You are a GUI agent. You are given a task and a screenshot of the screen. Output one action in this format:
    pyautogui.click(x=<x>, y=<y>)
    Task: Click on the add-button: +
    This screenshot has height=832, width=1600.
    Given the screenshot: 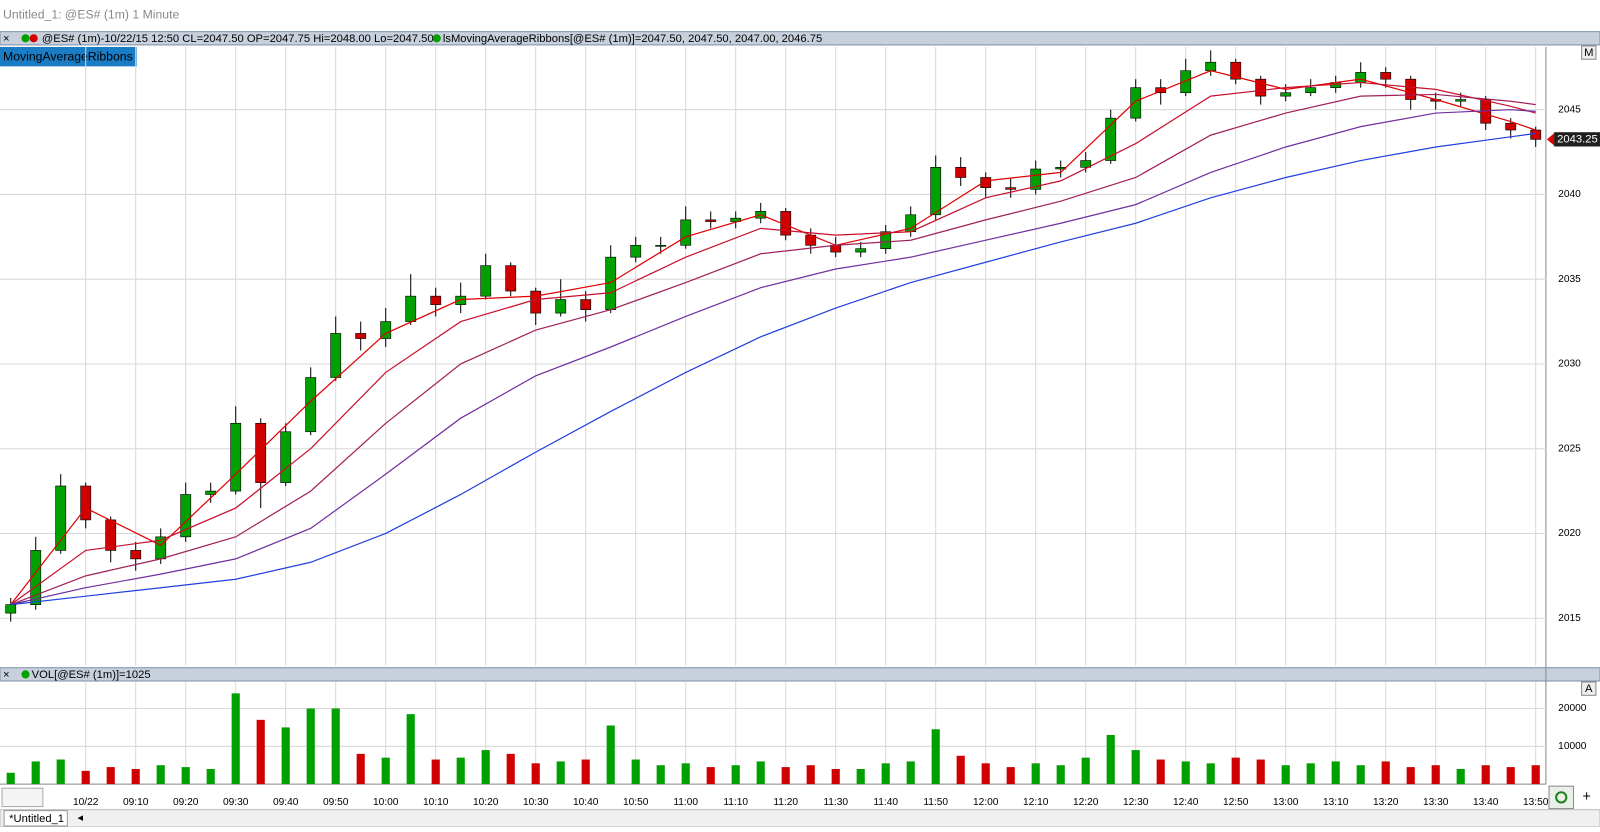 What is the action you would take?
    pyautogui.click(x=1587, y=797)
    